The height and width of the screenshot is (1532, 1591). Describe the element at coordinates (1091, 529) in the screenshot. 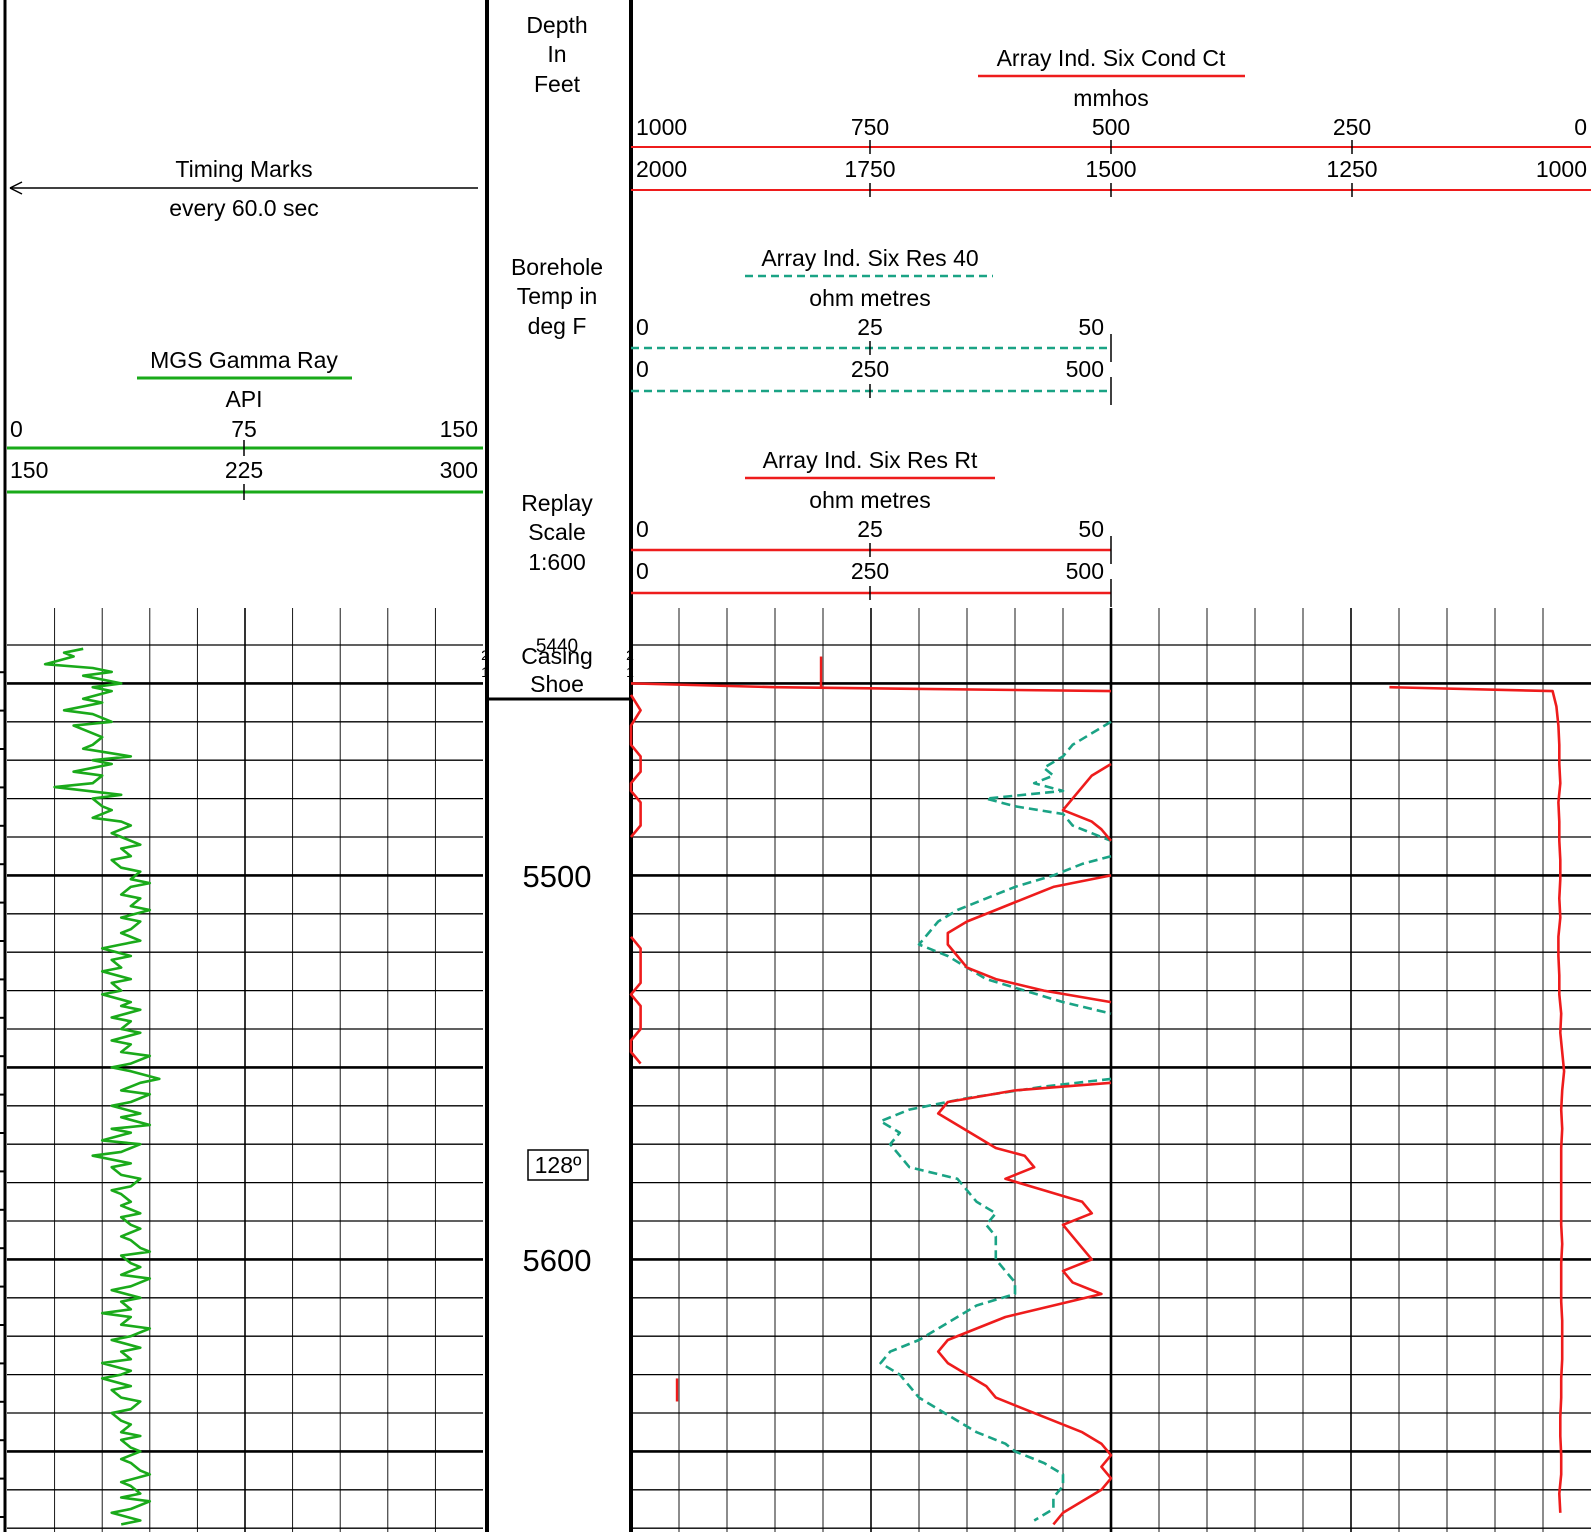

I see `rt-scale1-2: 50` at that location.